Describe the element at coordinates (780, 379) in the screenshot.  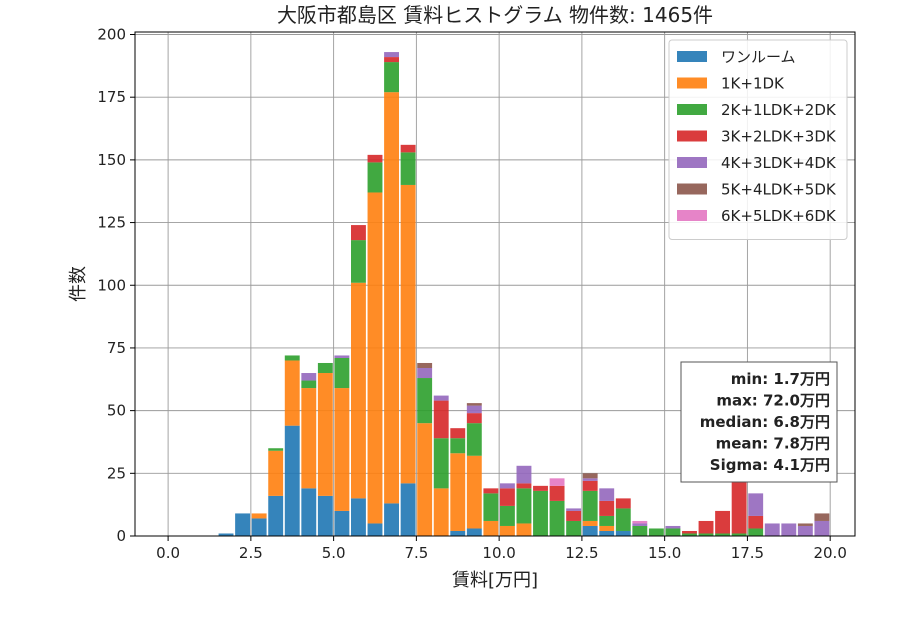
I see `stats-line: min: 1.7万円` at that location.